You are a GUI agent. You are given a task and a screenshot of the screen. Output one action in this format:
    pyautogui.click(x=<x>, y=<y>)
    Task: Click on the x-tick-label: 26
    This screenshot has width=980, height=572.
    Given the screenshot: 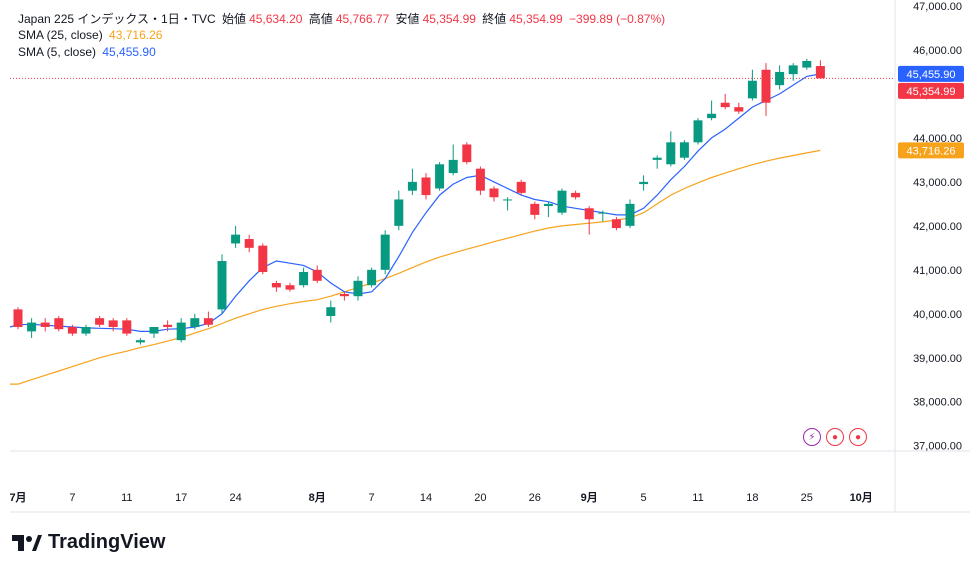 What is the action you would take?
    pyautogui.click(x=535, y=498)
    